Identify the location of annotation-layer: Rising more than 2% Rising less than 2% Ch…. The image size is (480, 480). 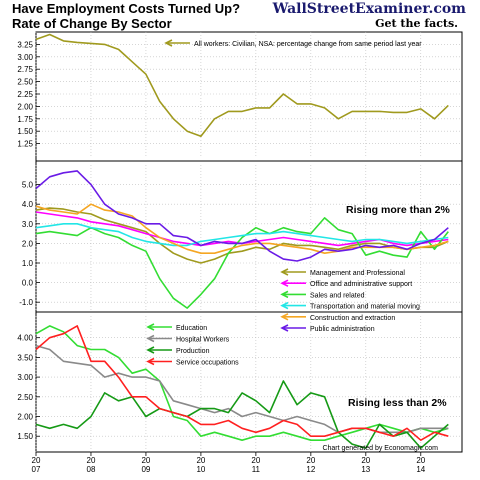
(386, 328).